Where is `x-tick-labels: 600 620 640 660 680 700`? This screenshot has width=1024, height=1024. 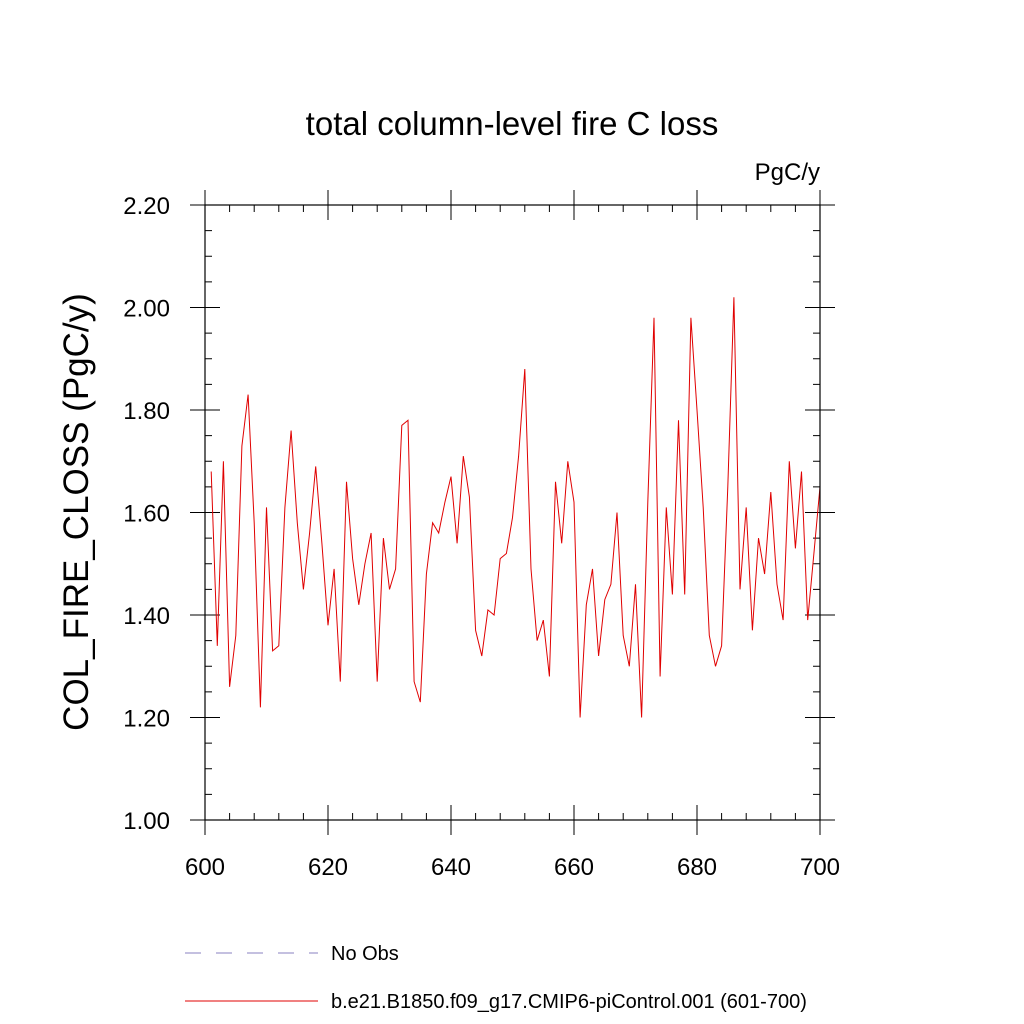
x-tick-labels: 600 620 640 660 680 700 is located at coordinates (512, 867).